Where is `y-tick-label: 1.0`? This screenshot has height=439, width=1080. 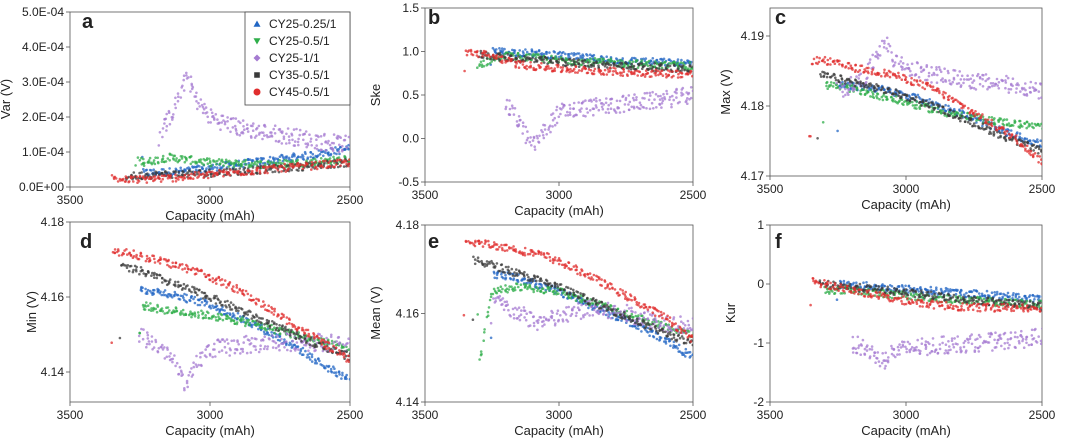 y-tick-label: 1.0 is located at coordinates (410, 52).